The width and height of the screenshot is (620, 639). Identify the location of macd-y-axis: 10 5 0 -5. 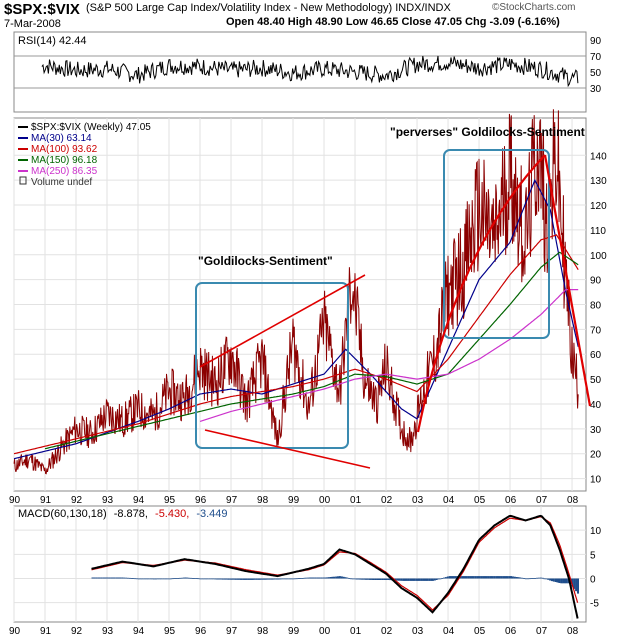
(596, 568).